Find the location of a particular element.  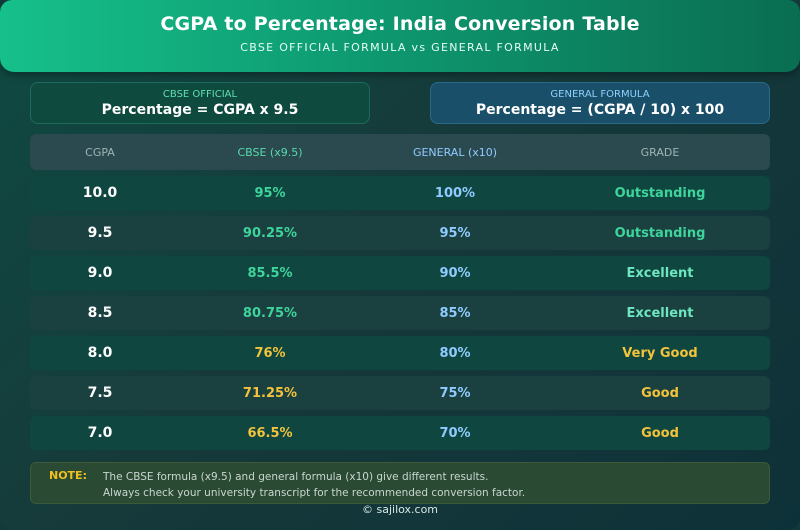

table-row: 8.5 80.75% 85% Excellent is located at coordinates (400, 313).